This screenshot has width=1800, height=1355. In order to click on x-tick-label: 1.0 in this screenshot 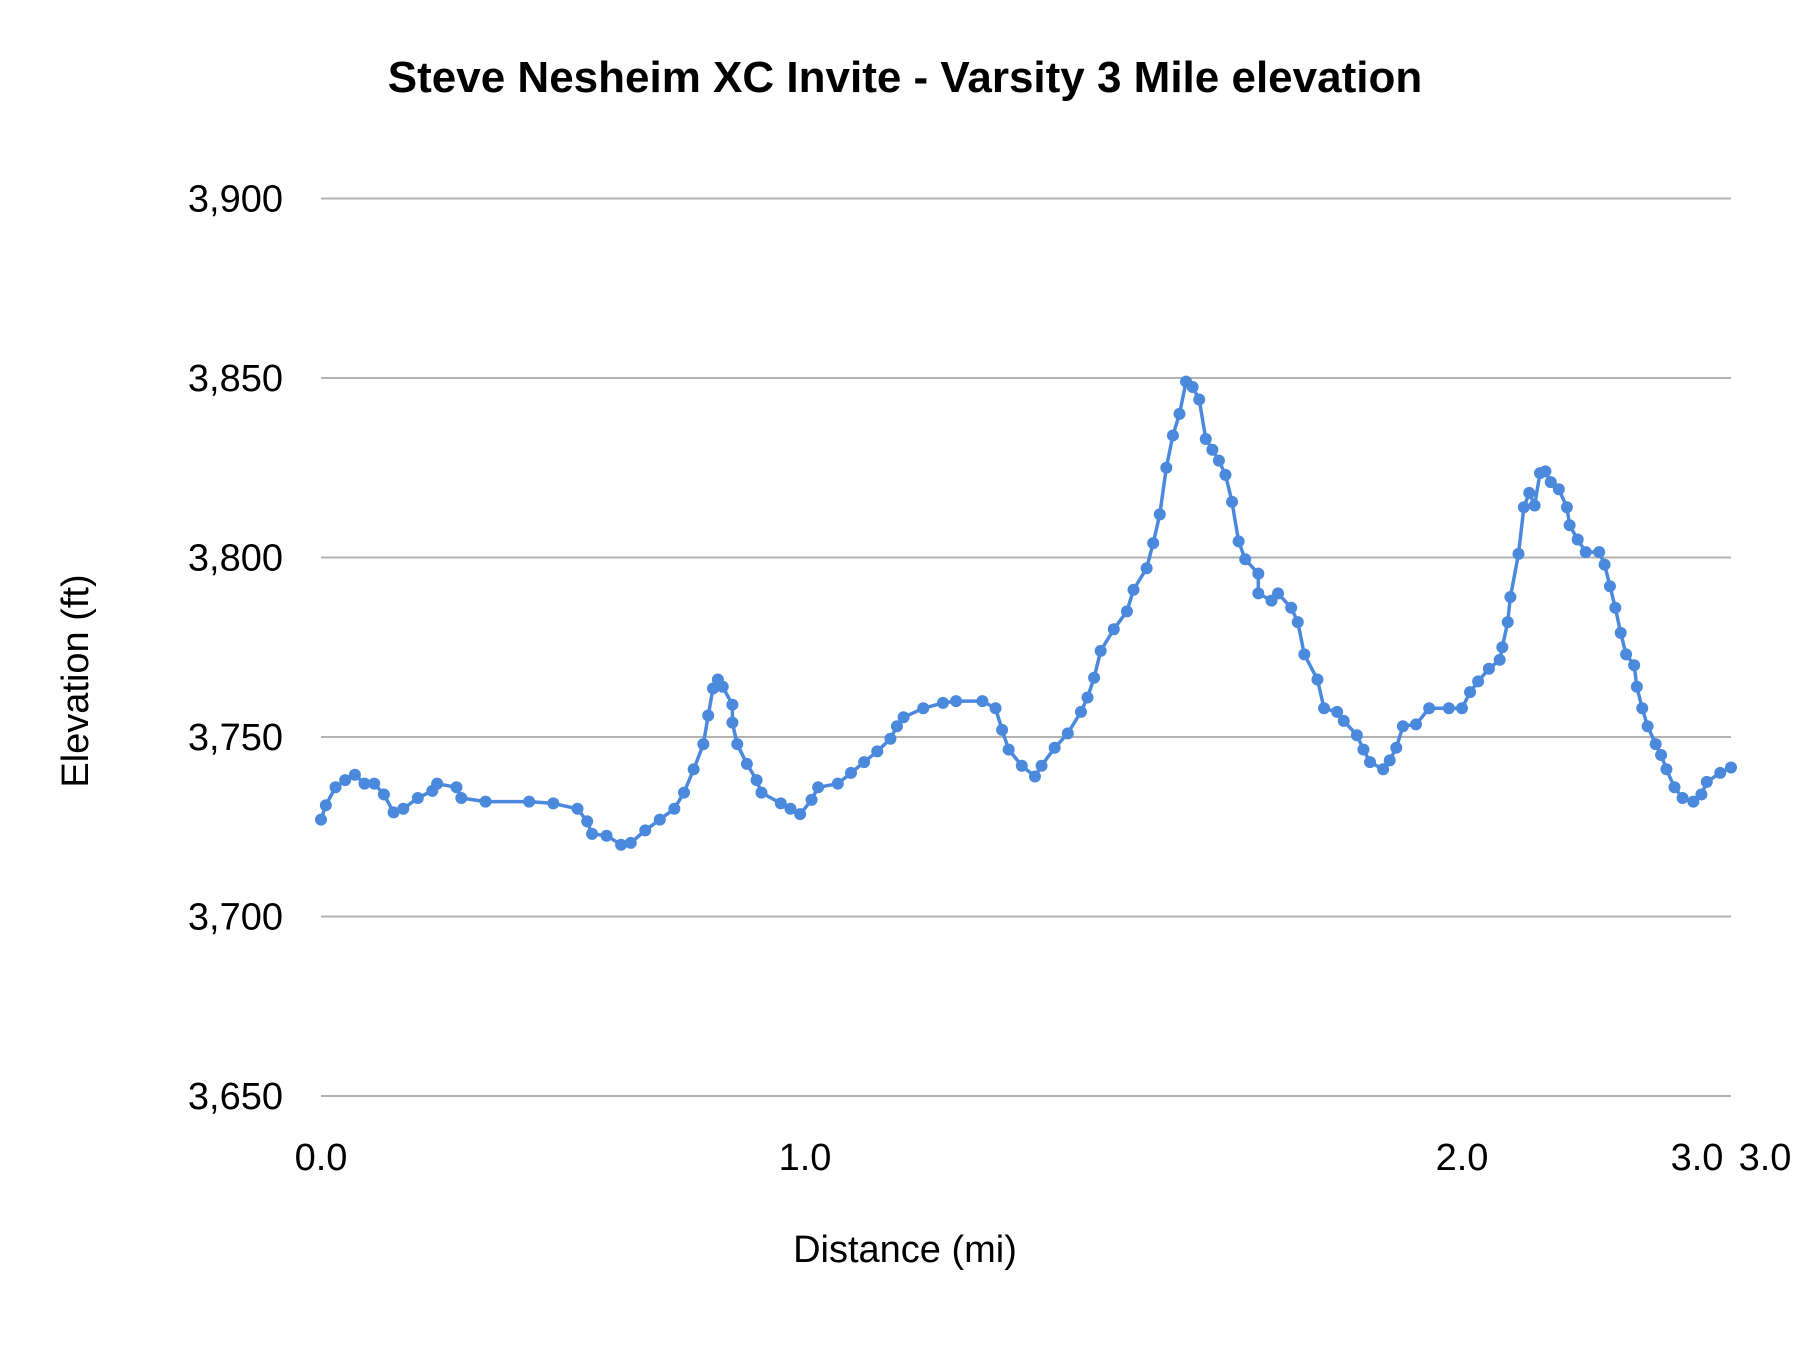, I will do `click(805, 1158)`.